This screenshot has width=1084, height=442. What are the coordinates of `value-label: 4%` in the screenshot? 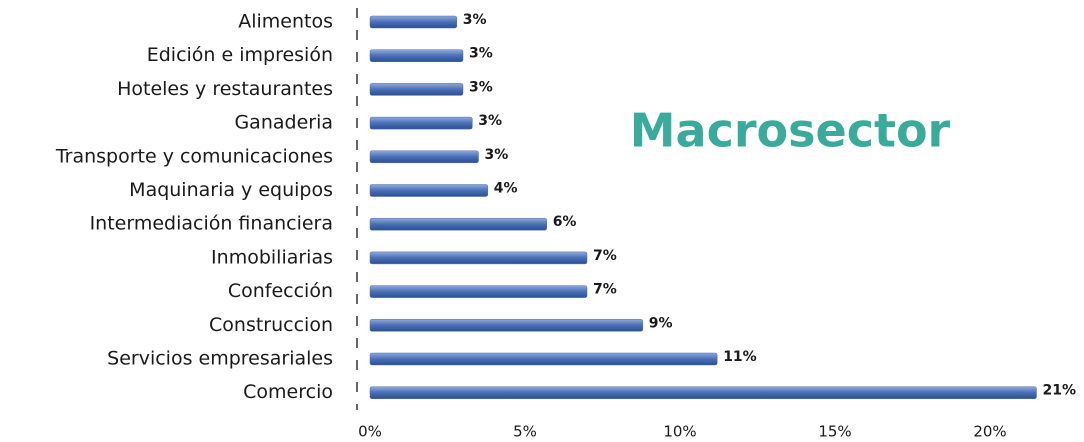 It's located at (506, 189).